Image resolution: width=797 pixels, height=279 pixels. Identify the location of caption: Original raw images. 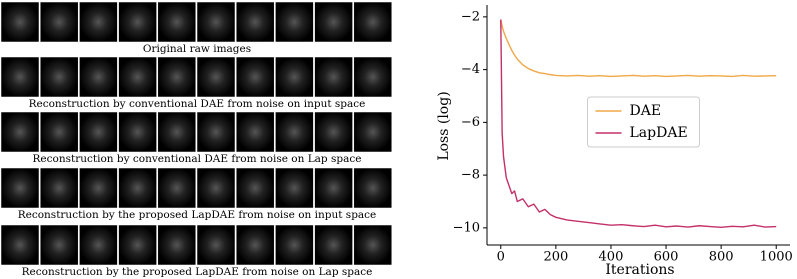
(197, 49).